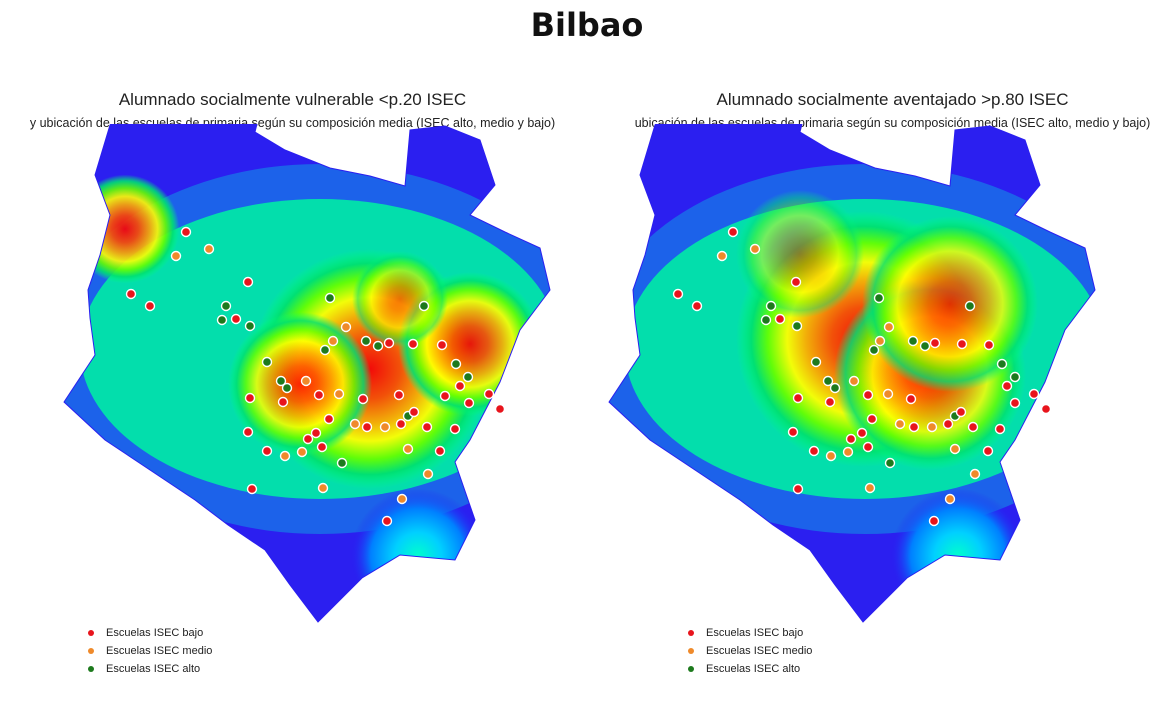 The width and height of the screenshot is (1174, 719). What do you see at coordinates (755, 633) in the screenshot?
I see `legend-label: Escuelas ISEC bajo` at bounding box center [755, 633].